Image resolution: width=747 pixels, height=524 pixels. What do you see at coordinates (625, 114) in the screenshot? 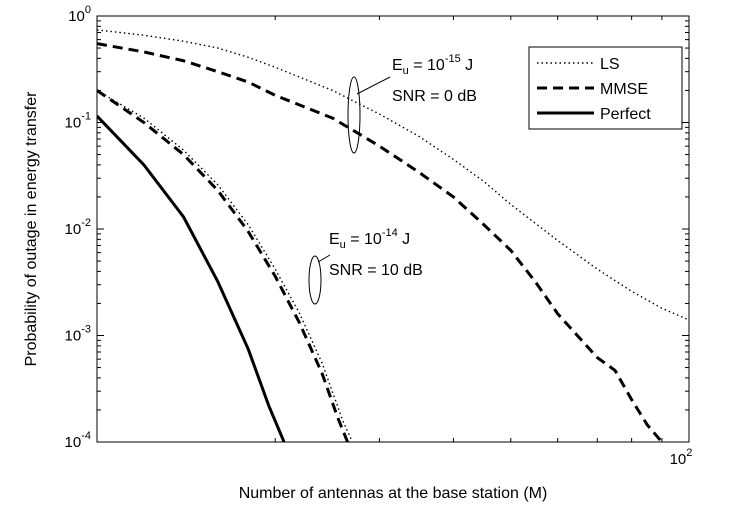
I see `legend-label-perfect: Perfect` at bounding box center [625, 114].